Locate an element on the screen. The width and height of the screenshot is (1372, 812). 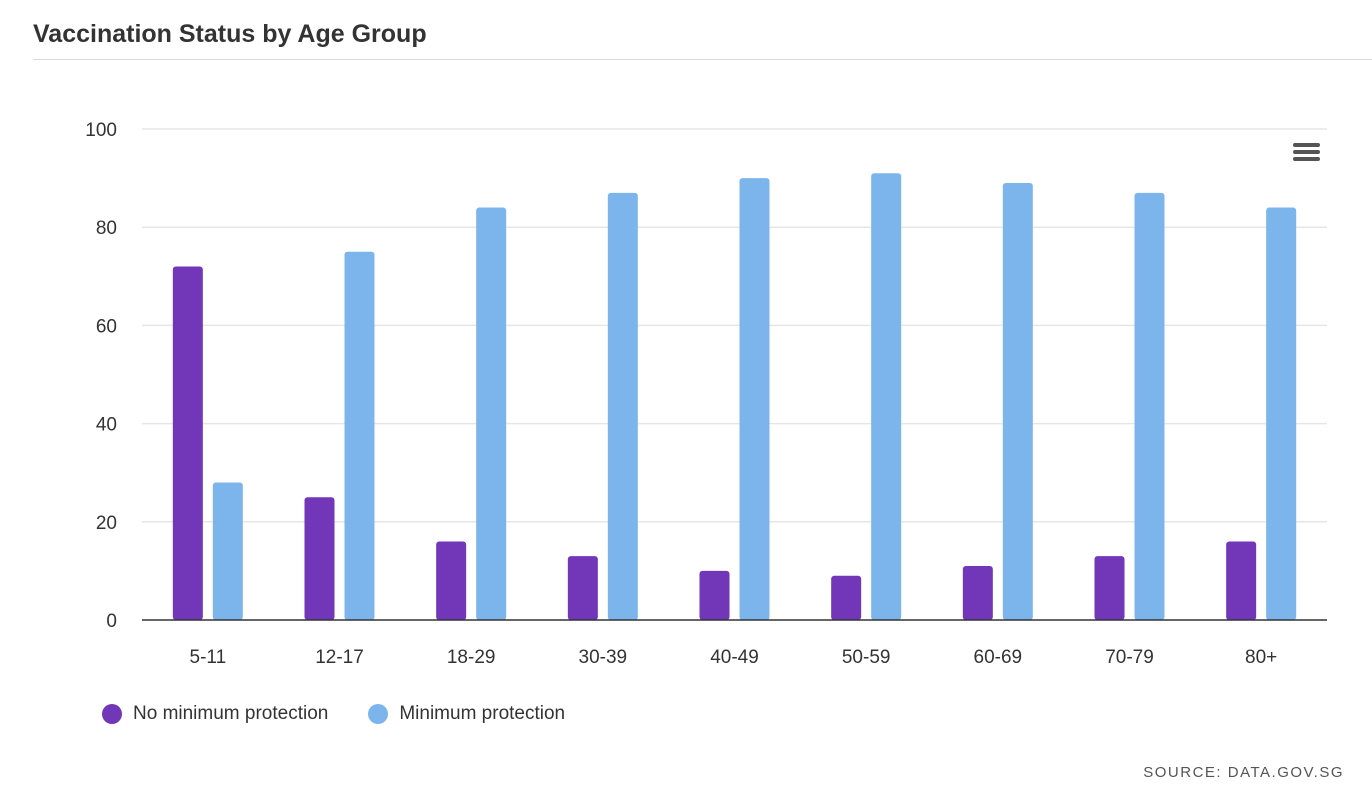
legend-label: No minimum protection is located at coordinates (231, 713).